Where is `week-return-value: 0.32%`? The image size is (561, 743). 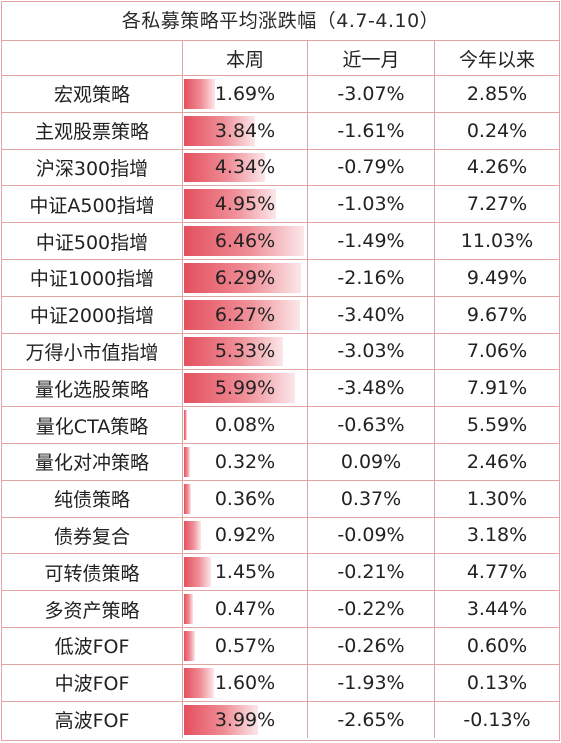 week-return-value: 0.32% is located at coordinates (245, 461).